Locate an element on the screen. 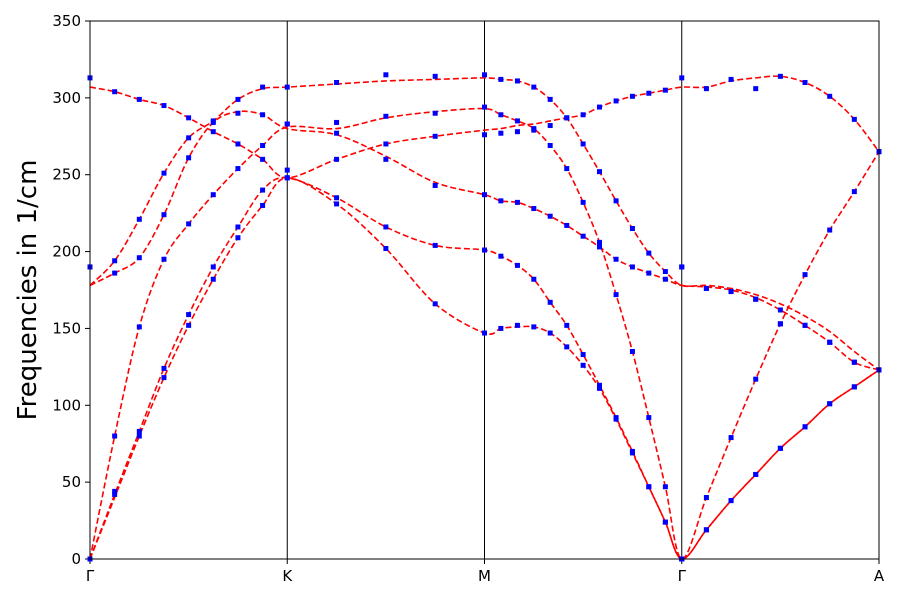  x-tick-label: Γ is located at coordinates (682, 576).